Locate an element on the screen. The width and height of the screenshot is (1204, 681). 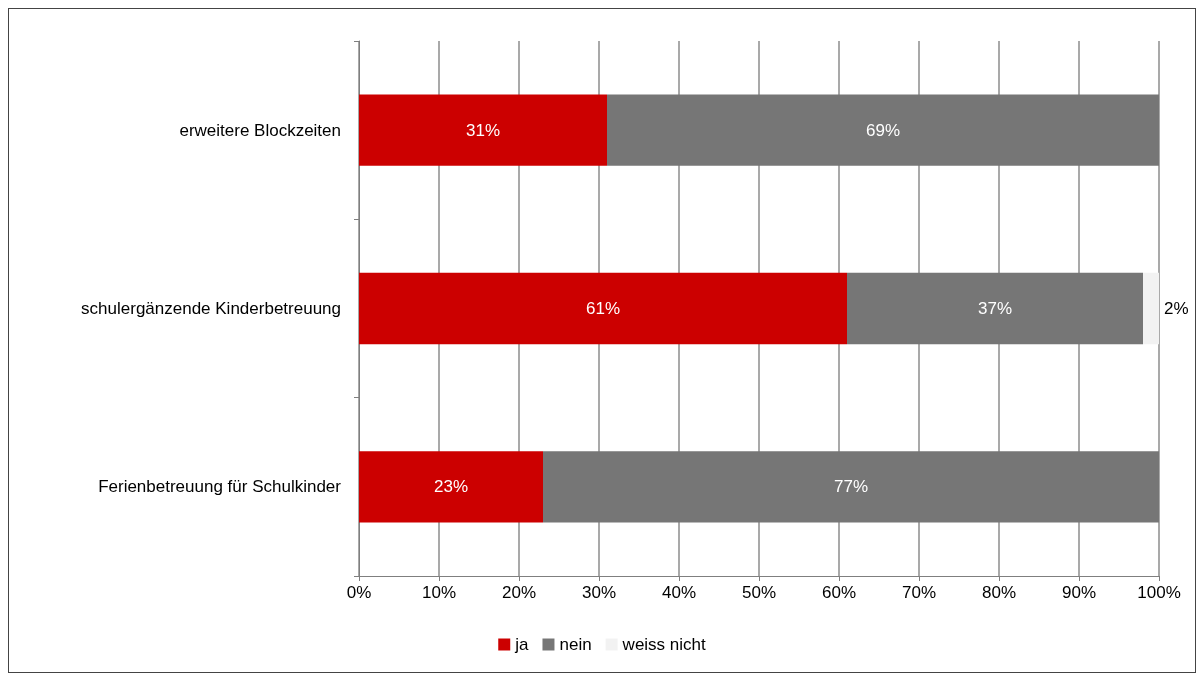
x-tick-label: 0% is located at coordinates (359, 592).